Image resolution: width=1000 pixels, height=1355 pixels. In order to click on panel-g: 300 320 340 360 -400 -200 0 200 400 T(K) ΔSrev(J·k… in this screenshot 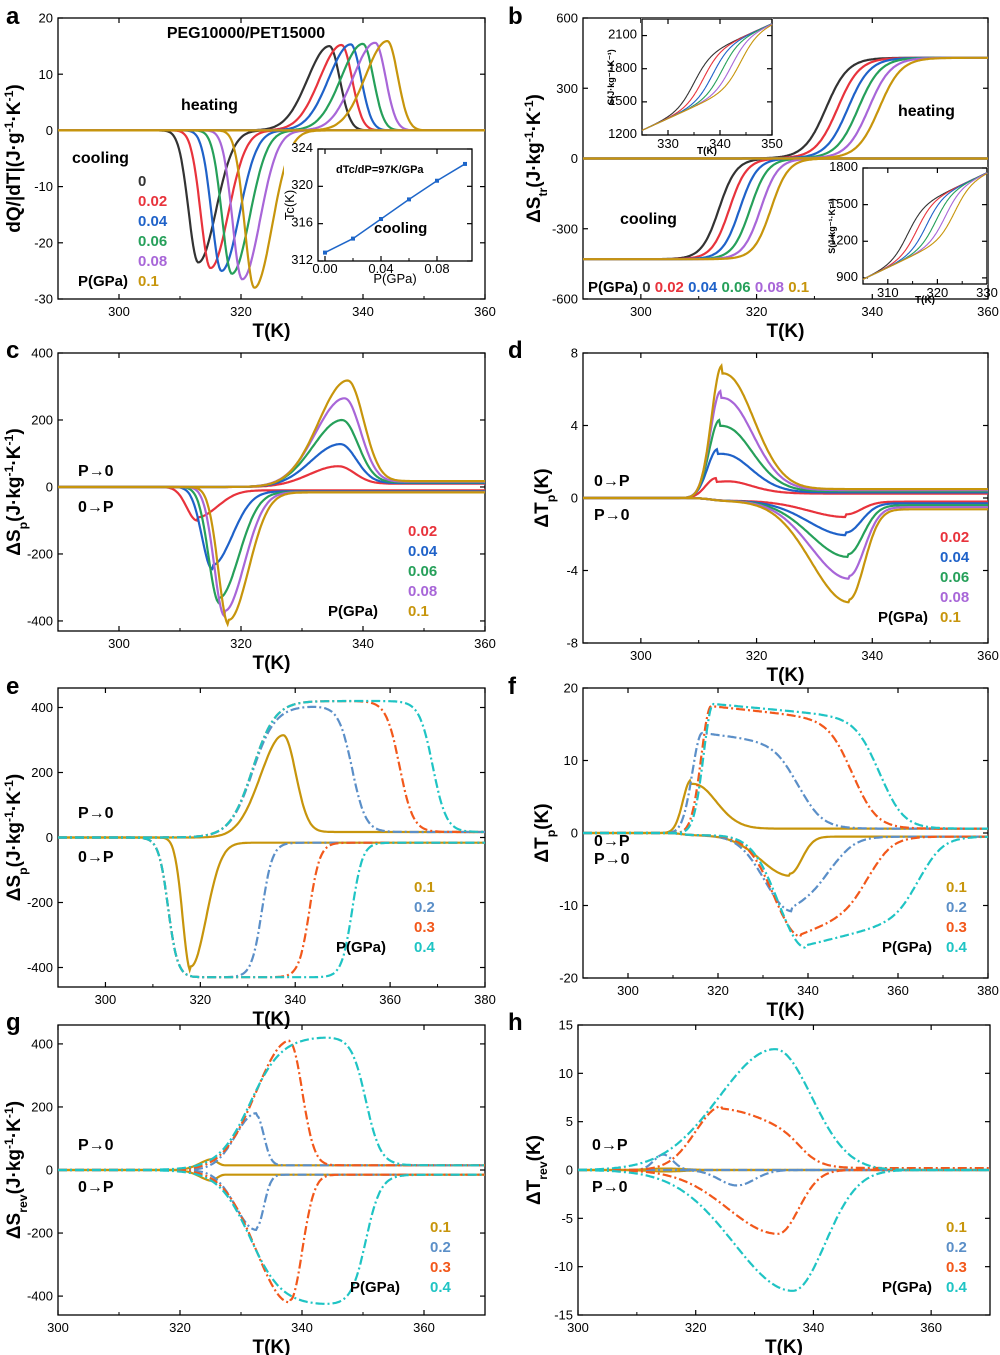, I will do `click(244, 1189)`.